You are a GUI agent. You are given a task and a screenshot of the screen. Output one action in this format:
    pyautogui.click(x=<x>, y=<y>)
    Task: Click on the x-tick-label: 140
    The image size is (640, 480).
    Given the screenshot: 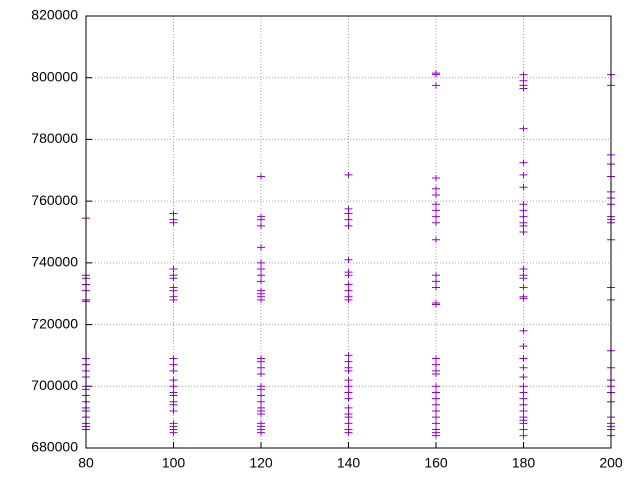 What is the action you would take?
    pyautogui.click(x=349, y=463)
    